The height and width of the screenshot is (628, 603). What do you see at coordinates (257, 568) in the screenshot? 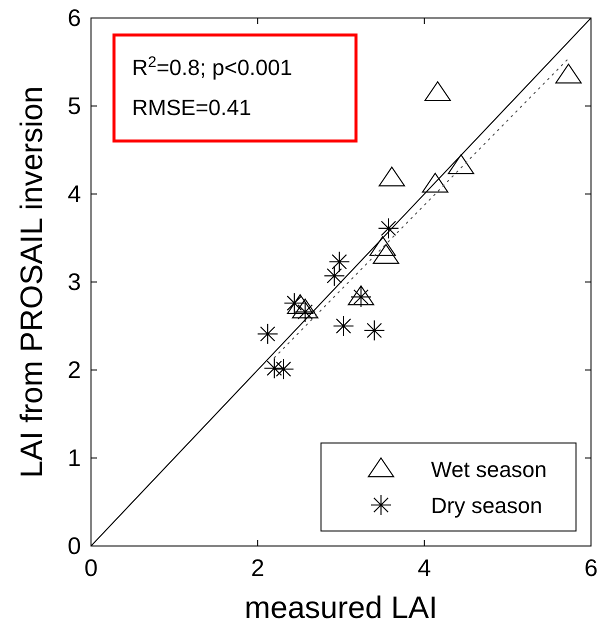
I see `x-tick-label: 2` at bounding box center [257, 568].